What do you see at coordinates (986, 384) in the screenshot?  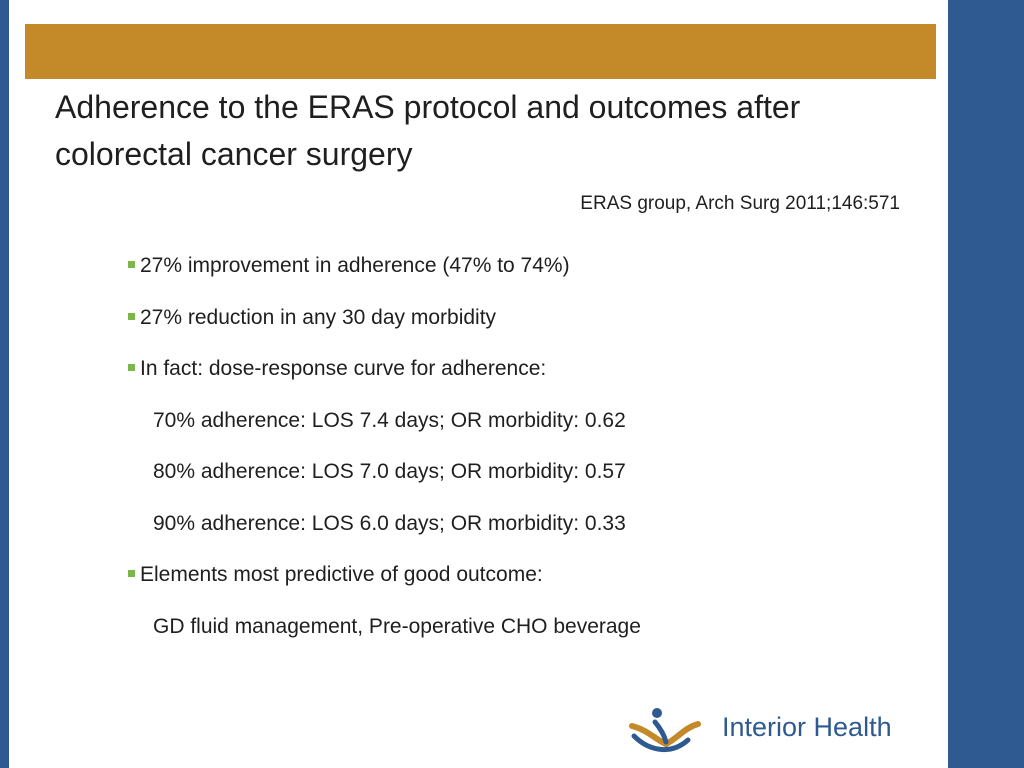 I see `right-accent-bar` at bounding box center [986, 384].